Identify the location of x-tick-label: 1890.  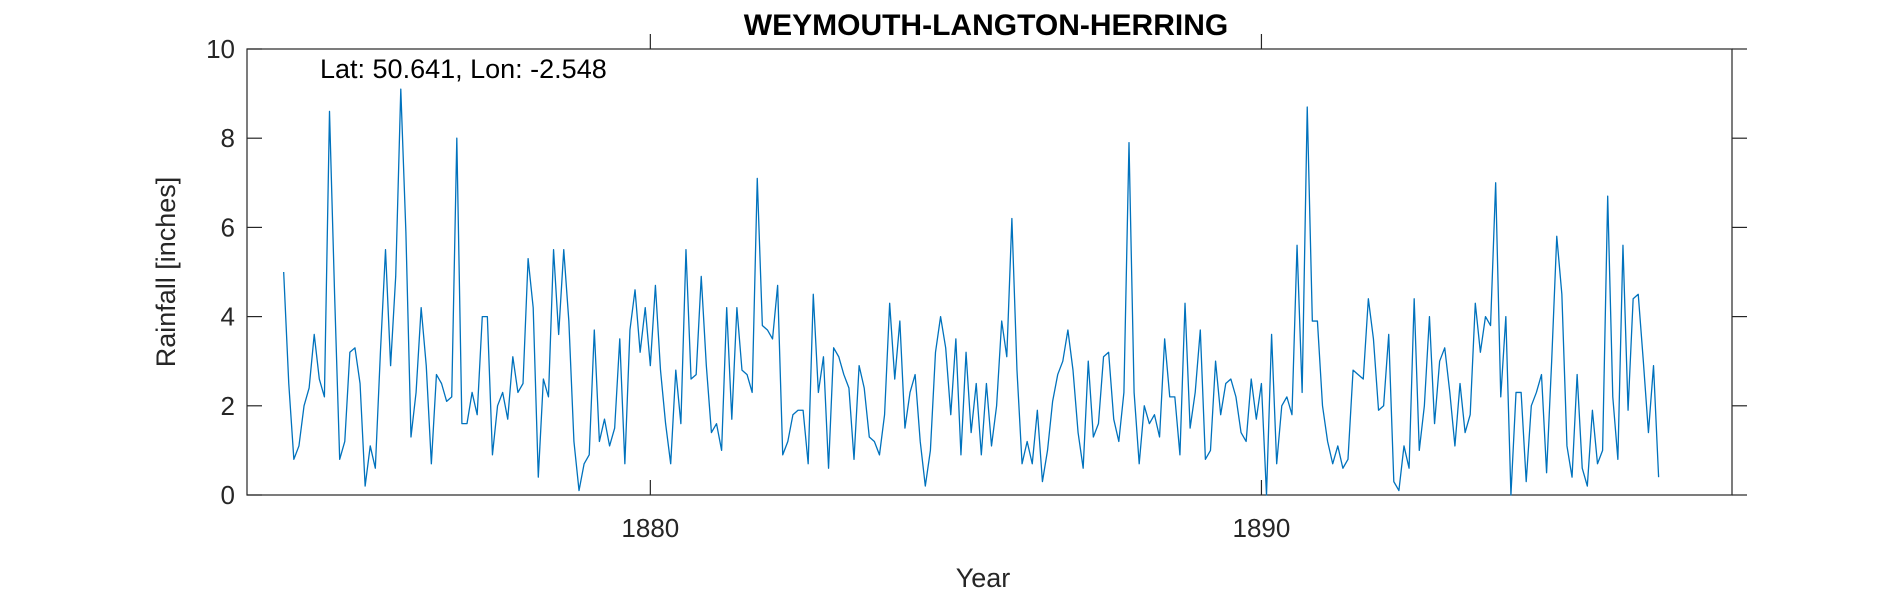
(1262, 528).